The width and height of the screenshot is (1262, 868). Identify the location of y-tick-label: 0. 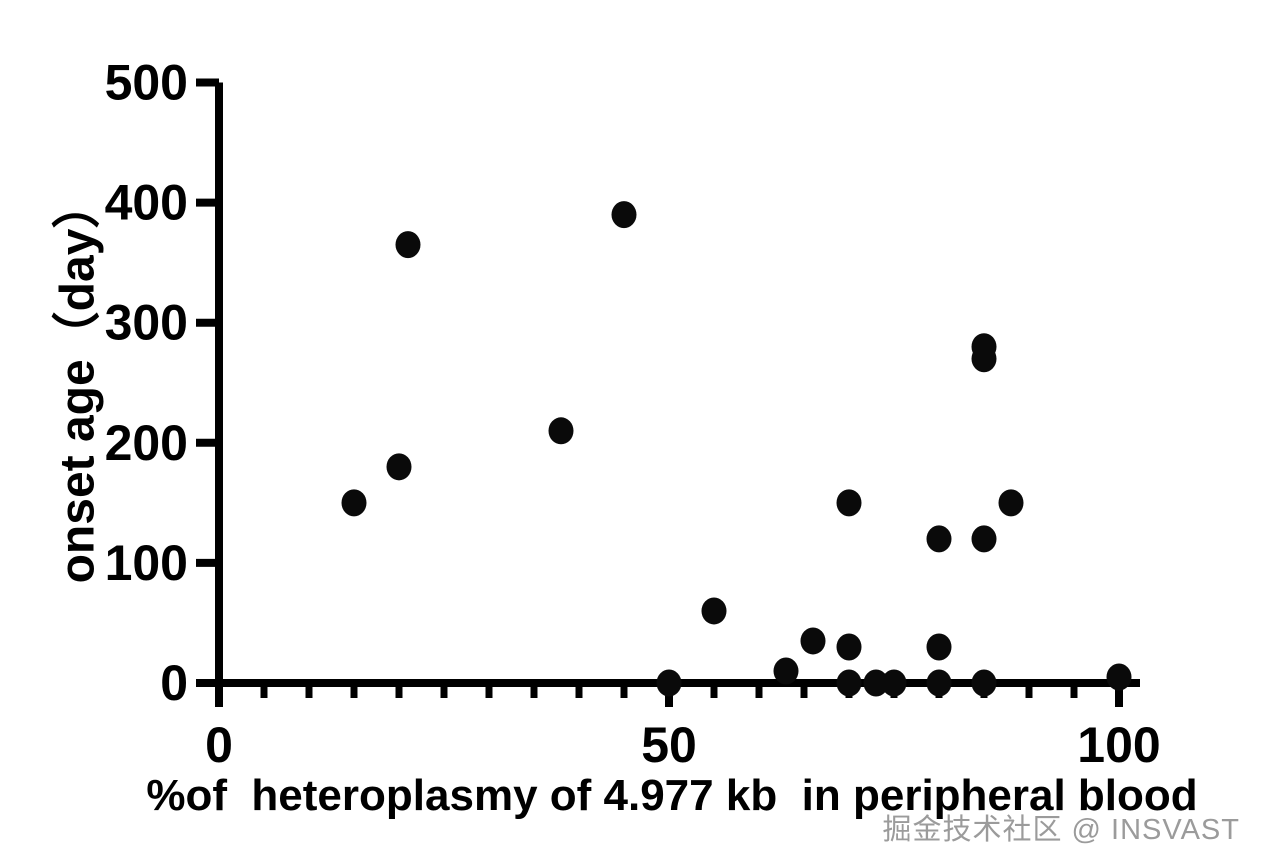
(174, 683).